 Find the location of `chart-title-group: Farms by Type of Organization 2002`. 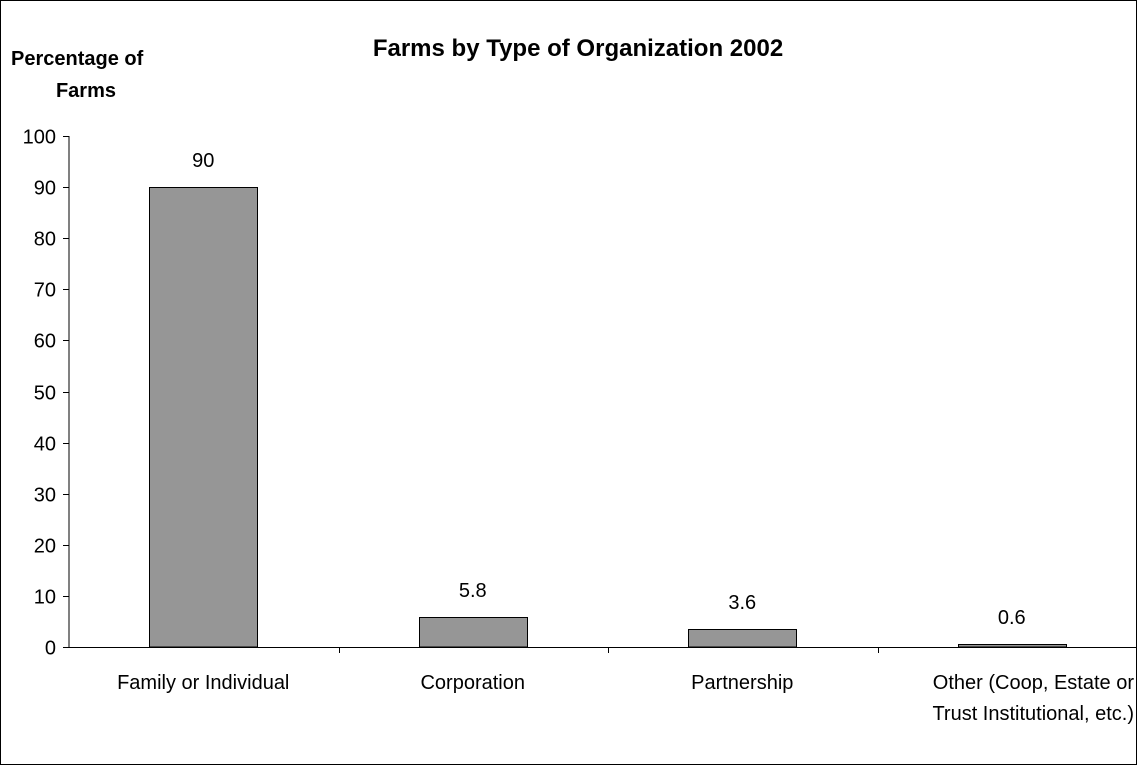

chart-title-group: Farms by Type of Organization 2002 is located at coordinates (578, 48).